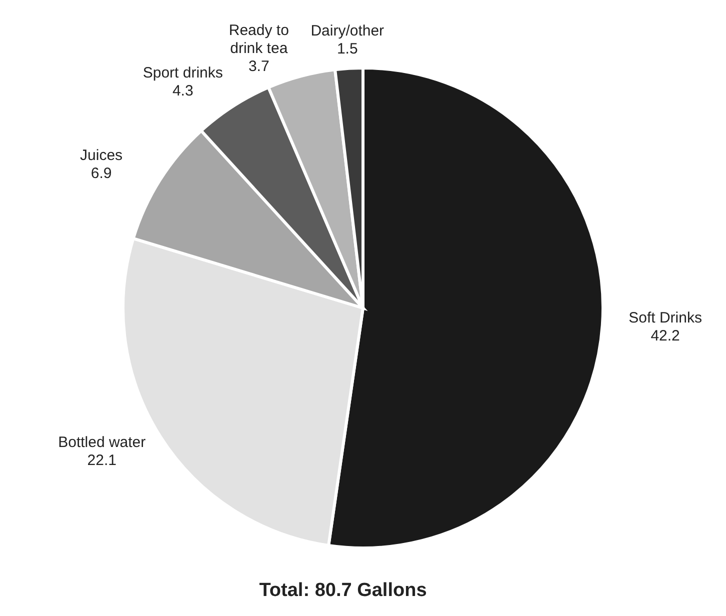  I want to click on data-label: 1.5, so click(347, 49).